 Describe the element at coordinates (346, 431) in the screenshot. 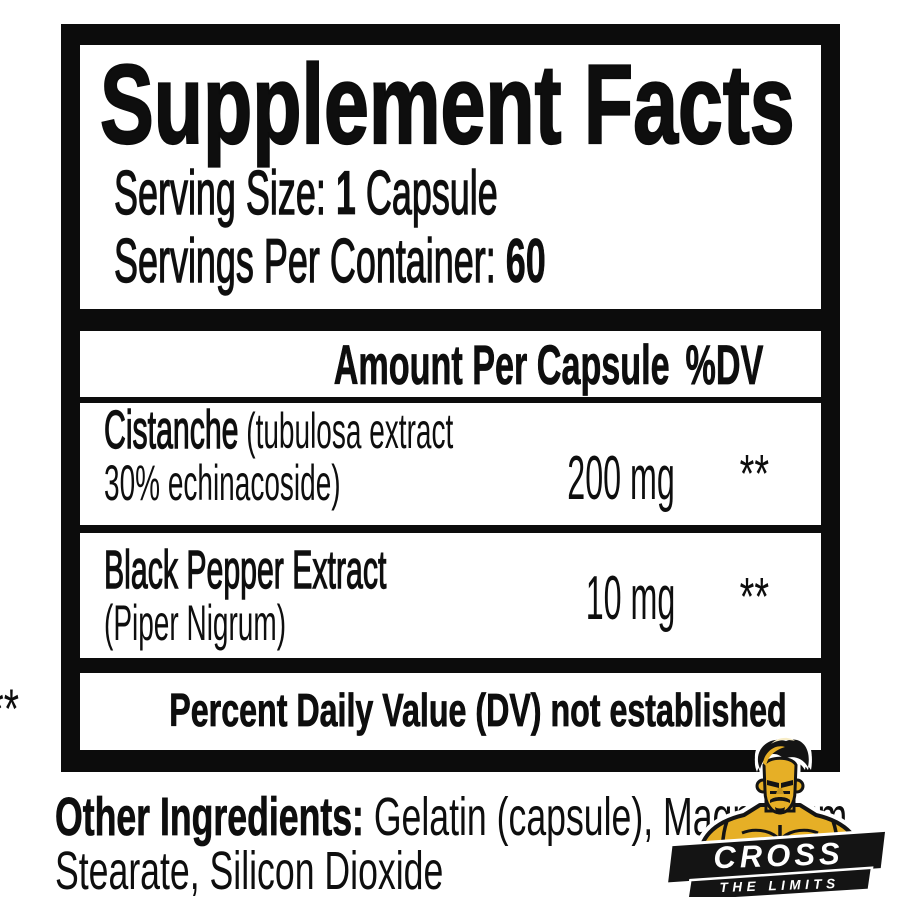

I see `ingredient-name-rest: (tubulosa extract` at that location.